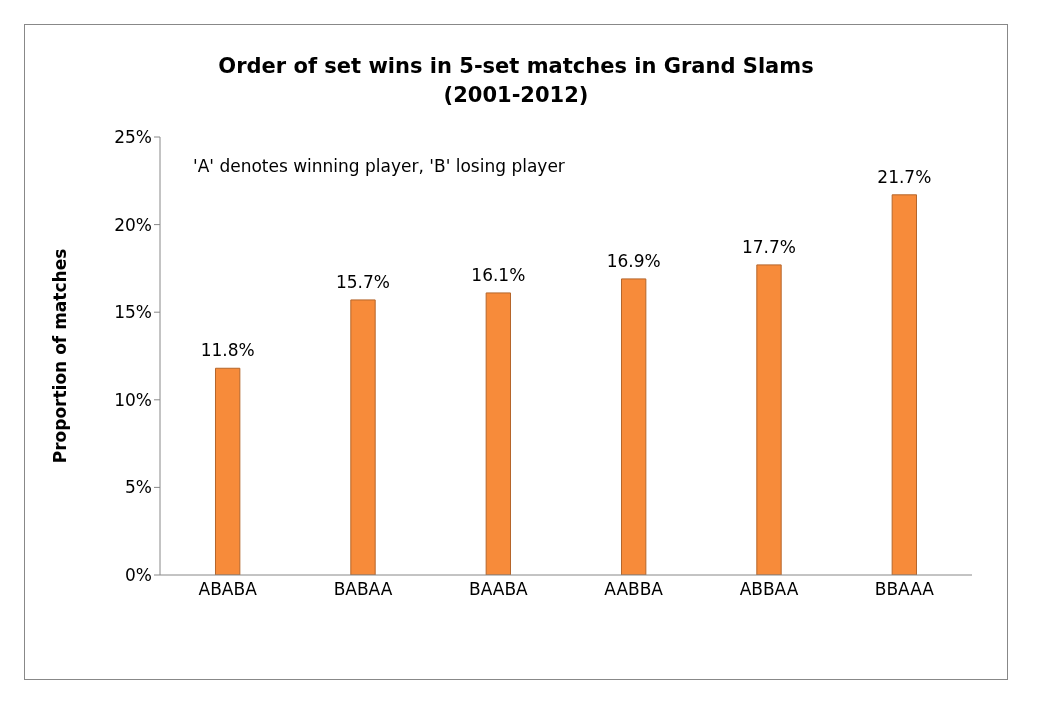  Describe the element at coordinates (769, 246) in the screenshot. I see `data-label: 17.7%` at that location.